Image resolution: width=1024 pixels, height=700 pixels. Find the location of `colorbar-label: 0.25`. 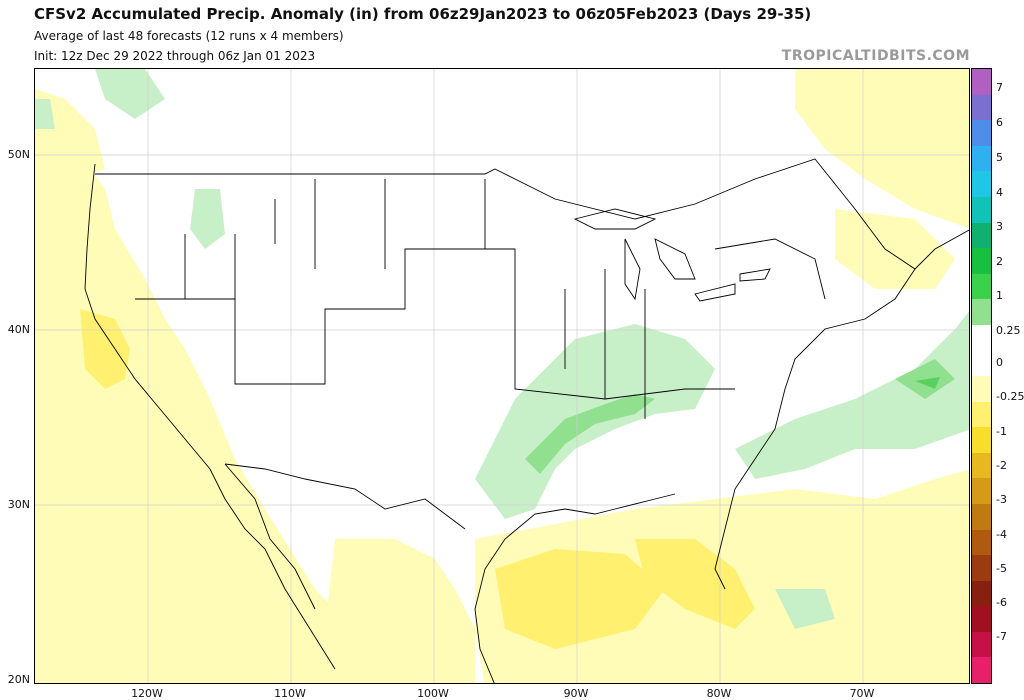

colorbar-label: 0.25 is located at coordinates (1008, 330).